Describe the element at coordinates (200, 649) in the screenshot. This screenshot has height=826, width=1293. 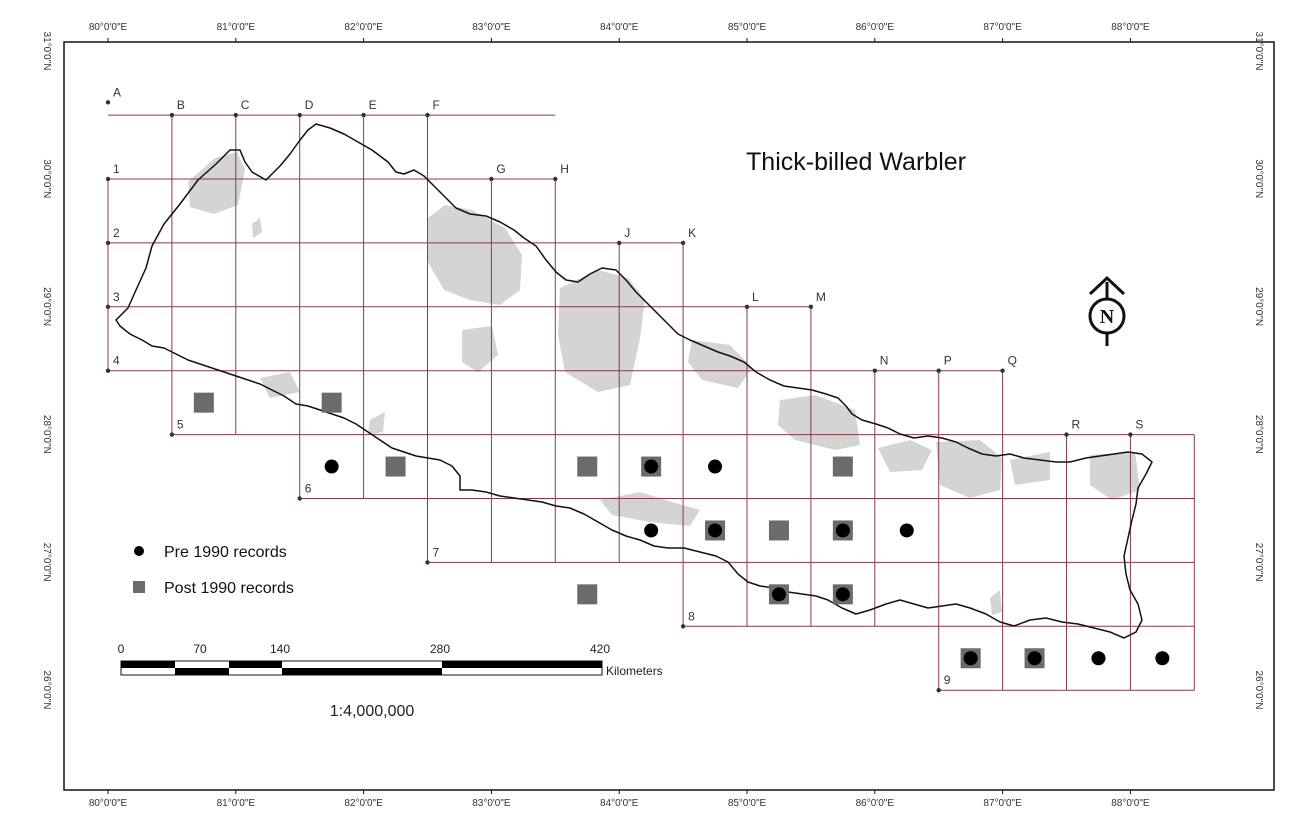
I see `scale-tick-70: 70` at that location.